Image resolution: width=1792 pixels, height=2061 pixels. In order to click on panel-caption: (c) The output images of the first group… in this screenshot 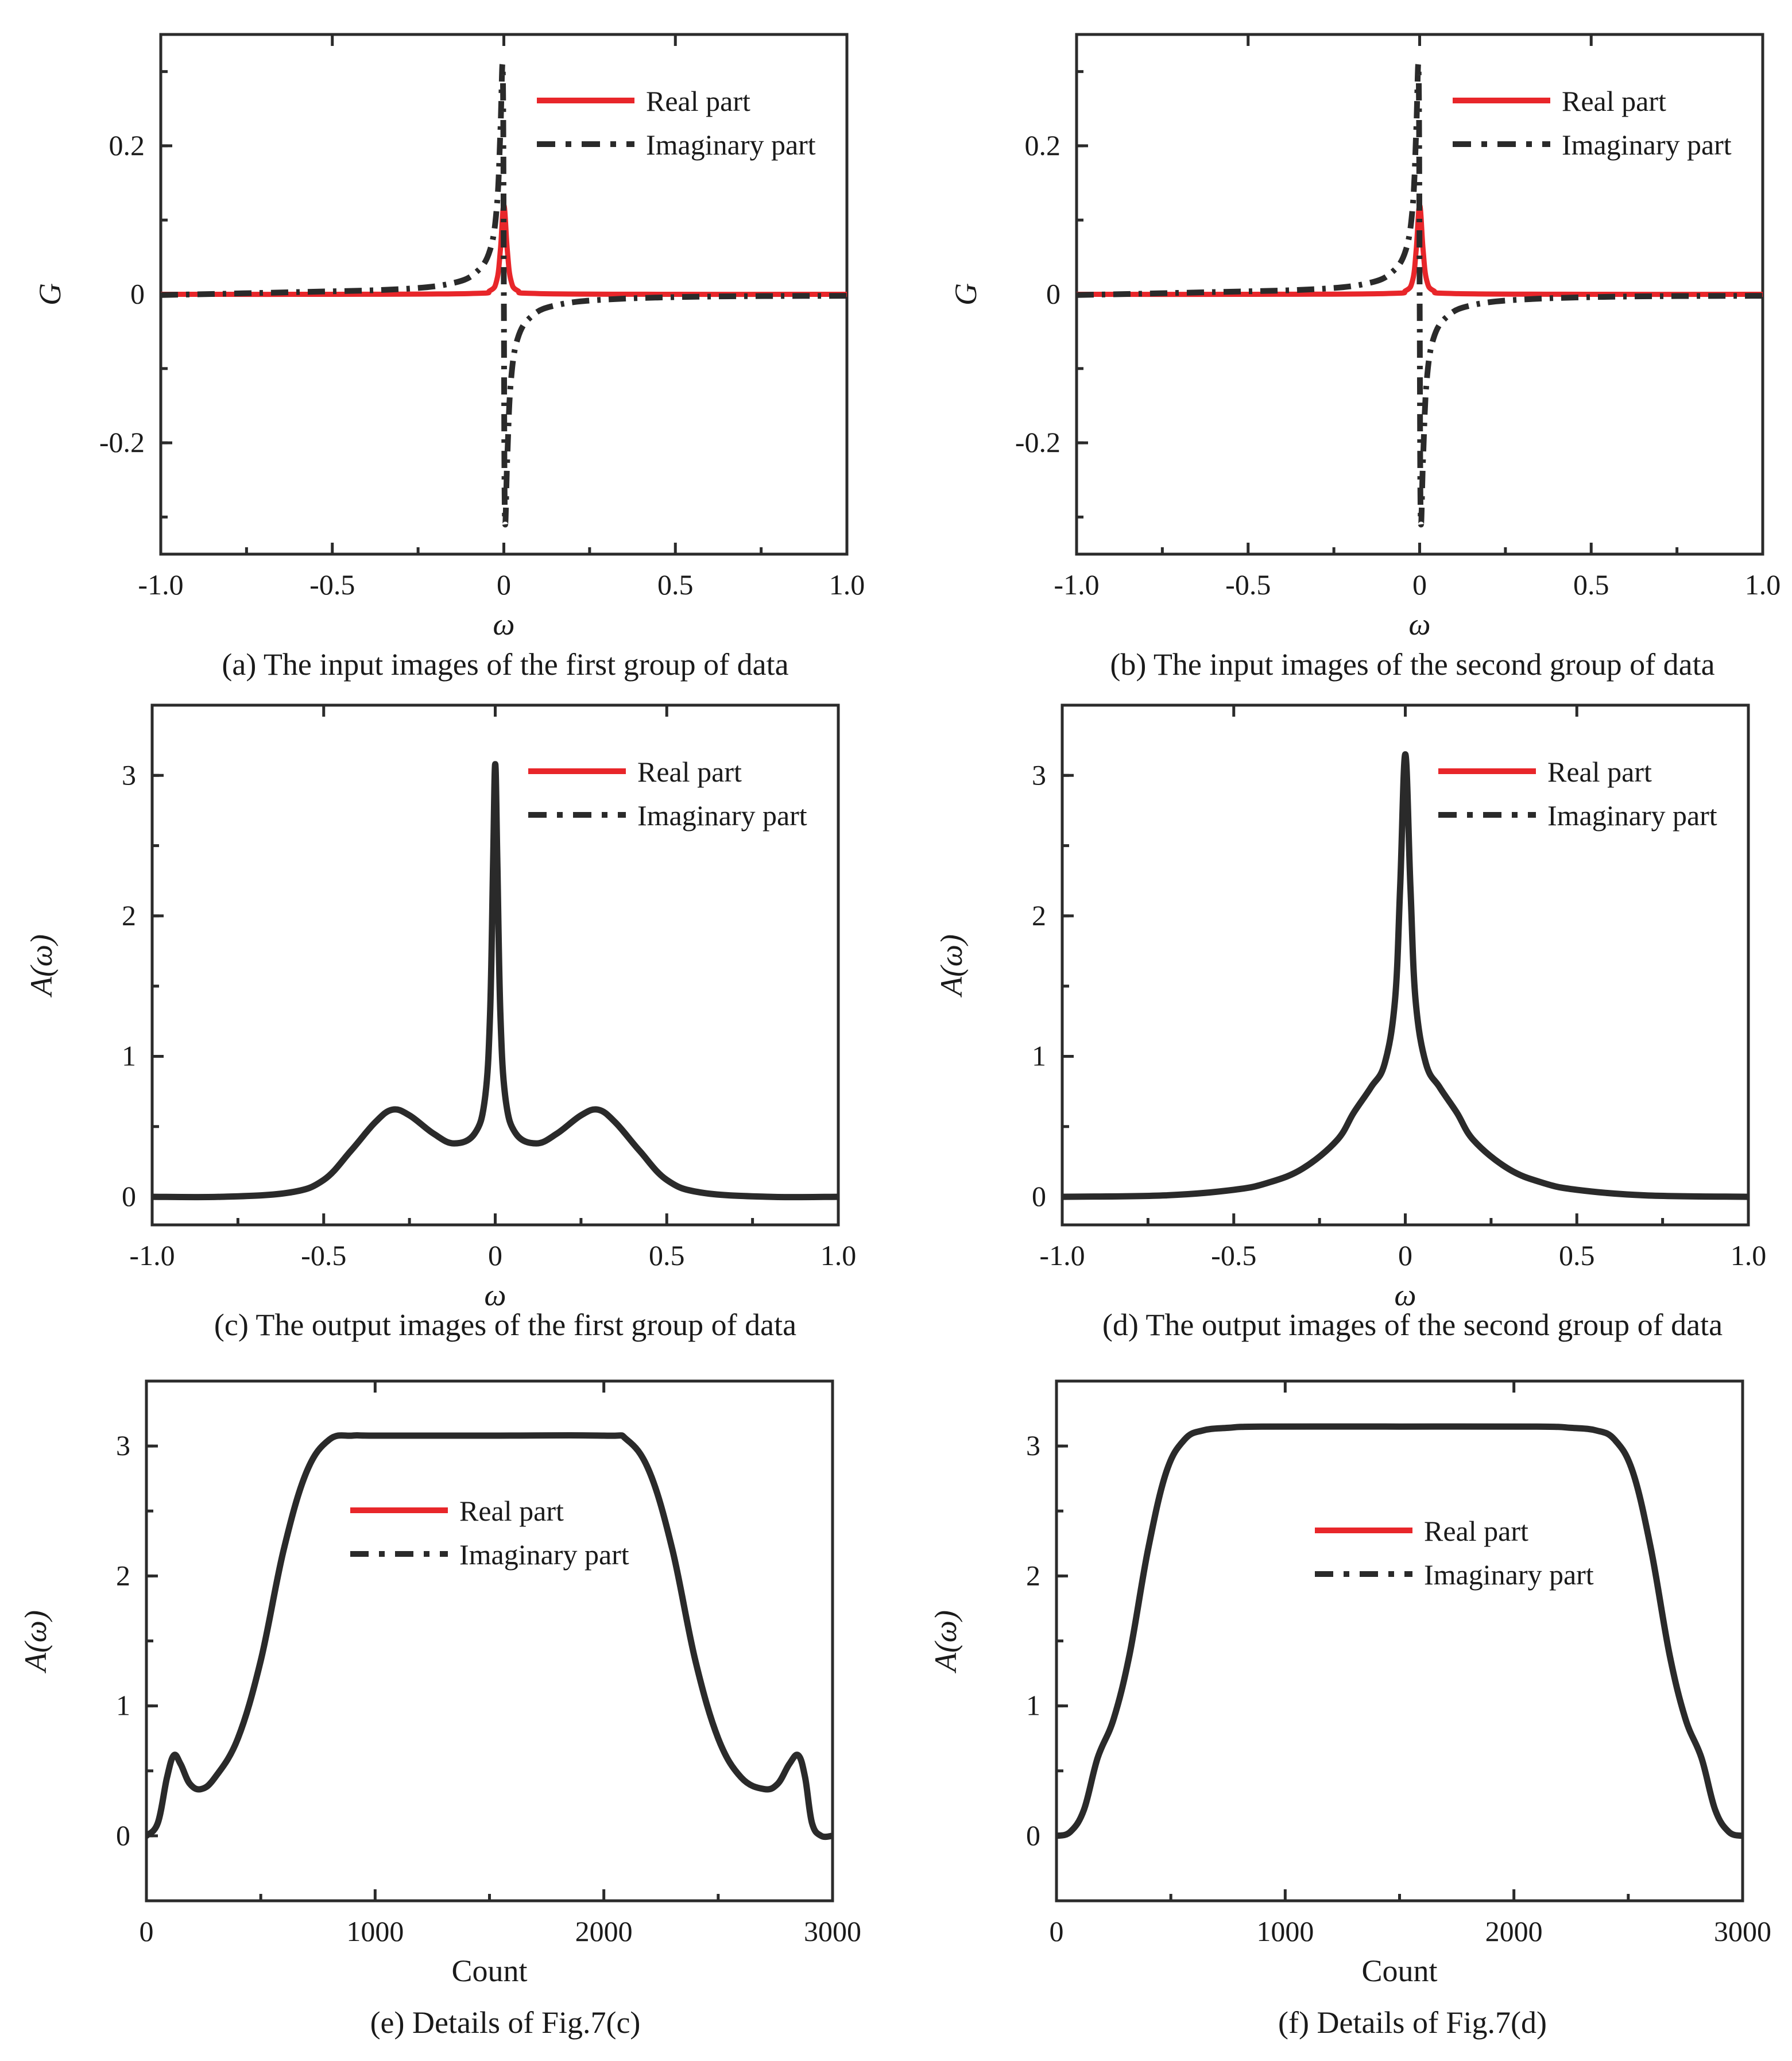, I will do `click(505, 1325)`.